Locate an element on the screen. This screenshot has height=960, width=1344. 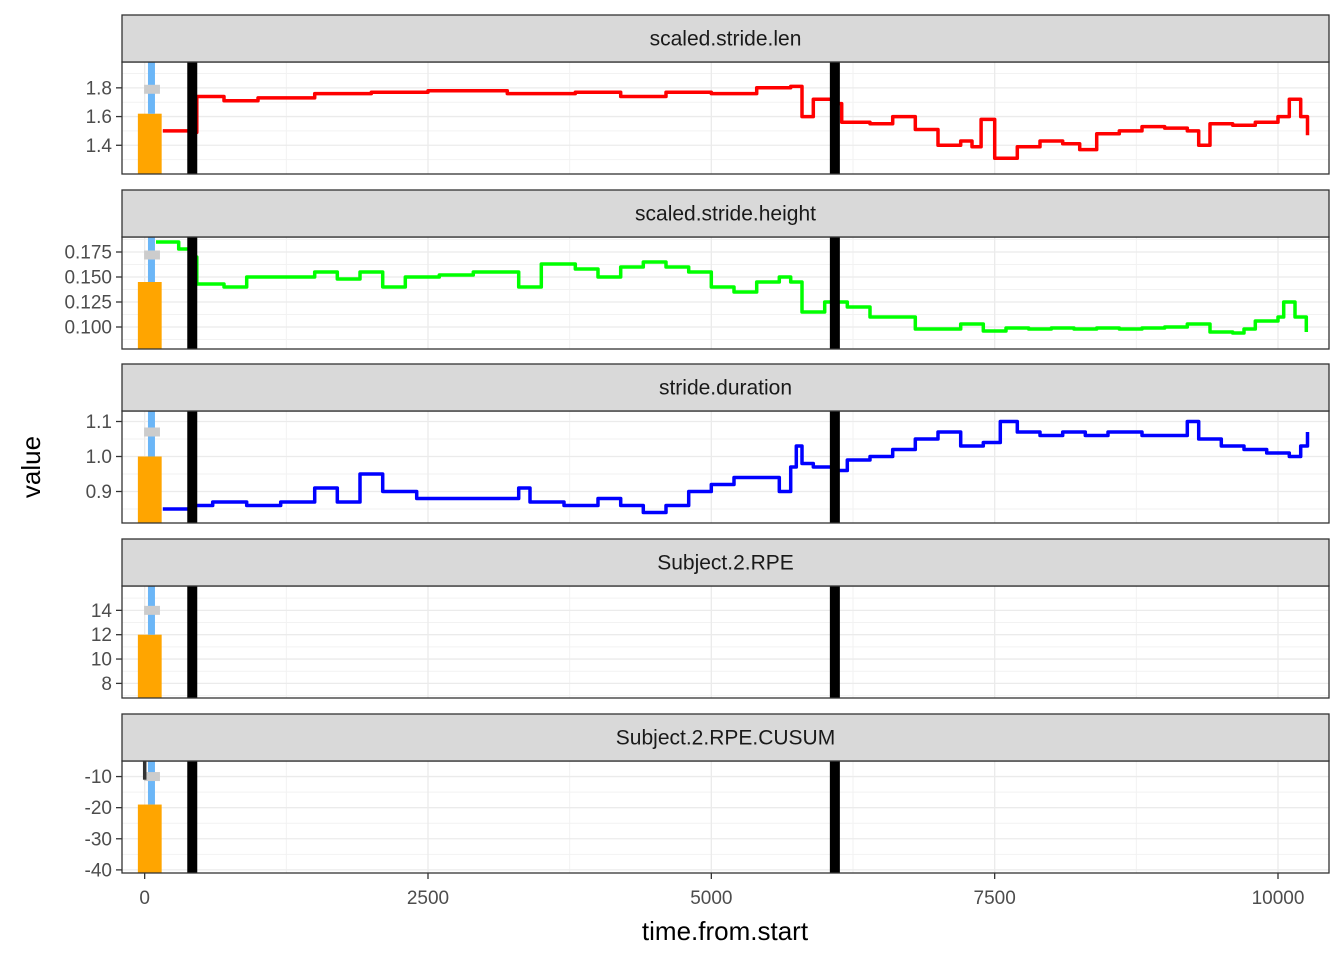
y-axis-title: value is located at coordinates (31, 467).